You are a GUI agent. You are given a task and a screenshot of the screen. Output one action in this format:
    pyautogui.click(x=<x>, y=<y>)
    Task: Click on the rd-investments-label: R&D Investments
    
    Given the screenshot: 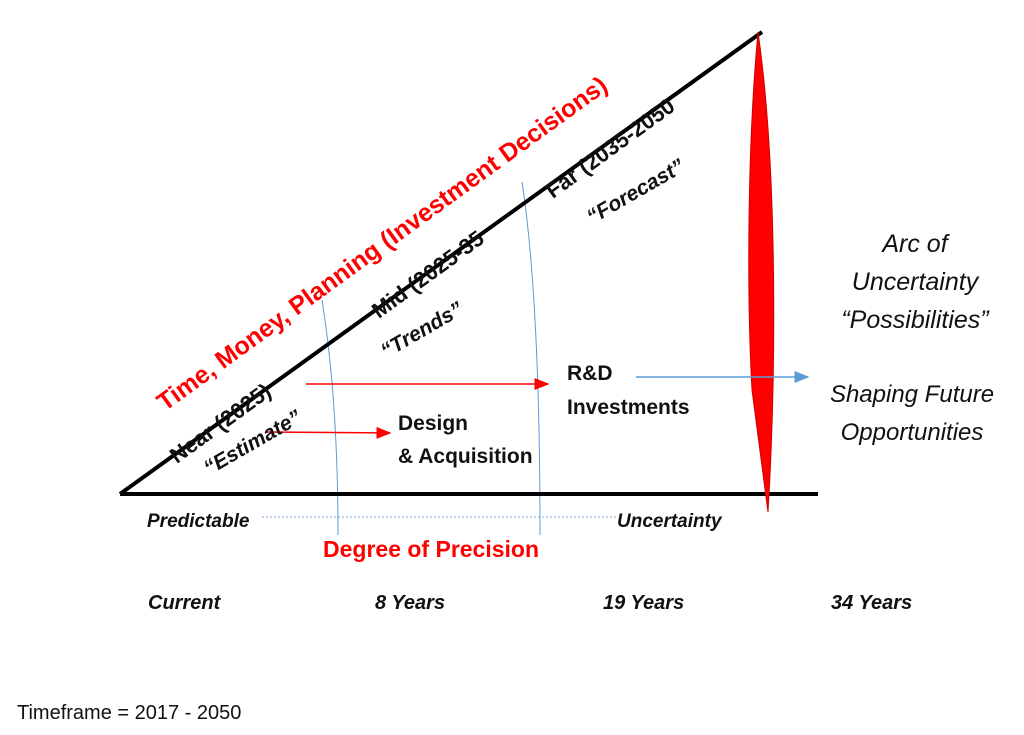 What is the action you would take?
    pyautogui.click(x=628, y=391)
    